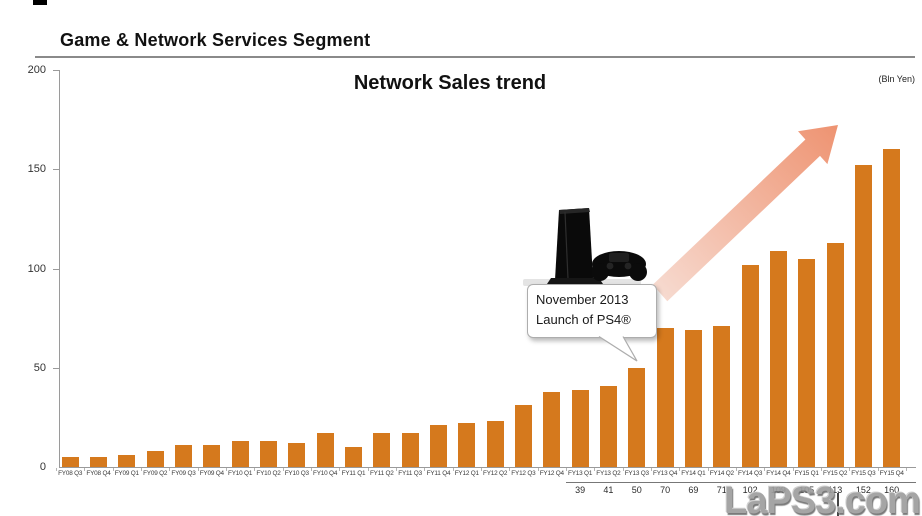 This screenshot has height=516, width=922. What do you see at coordinates (551, 473) in the screenshot?
I see `x-axis-tick-label: FY12 Q4` at bounding box center [551, 473].